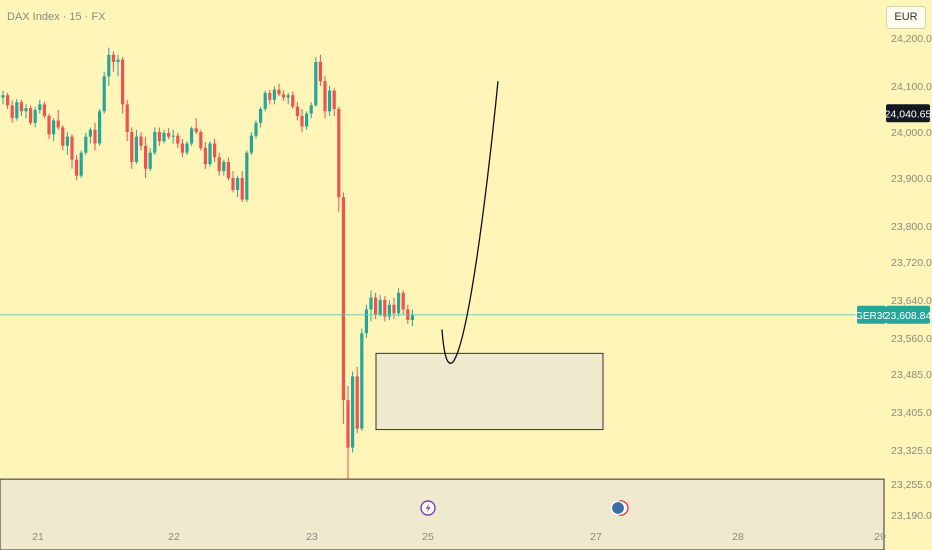 Image resolution: width=932 pixels, height=550 pixels. Describe the element at coordinates (470, 222) in the screenshot. I see `projection-curve` at that location.